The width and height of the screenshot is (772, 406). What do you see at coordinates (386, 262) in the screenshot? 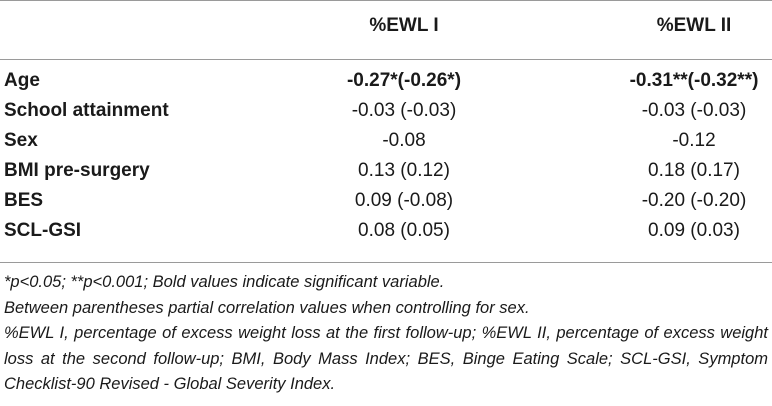
I see `table-bottom-rule` at bounding box center [386, 262].